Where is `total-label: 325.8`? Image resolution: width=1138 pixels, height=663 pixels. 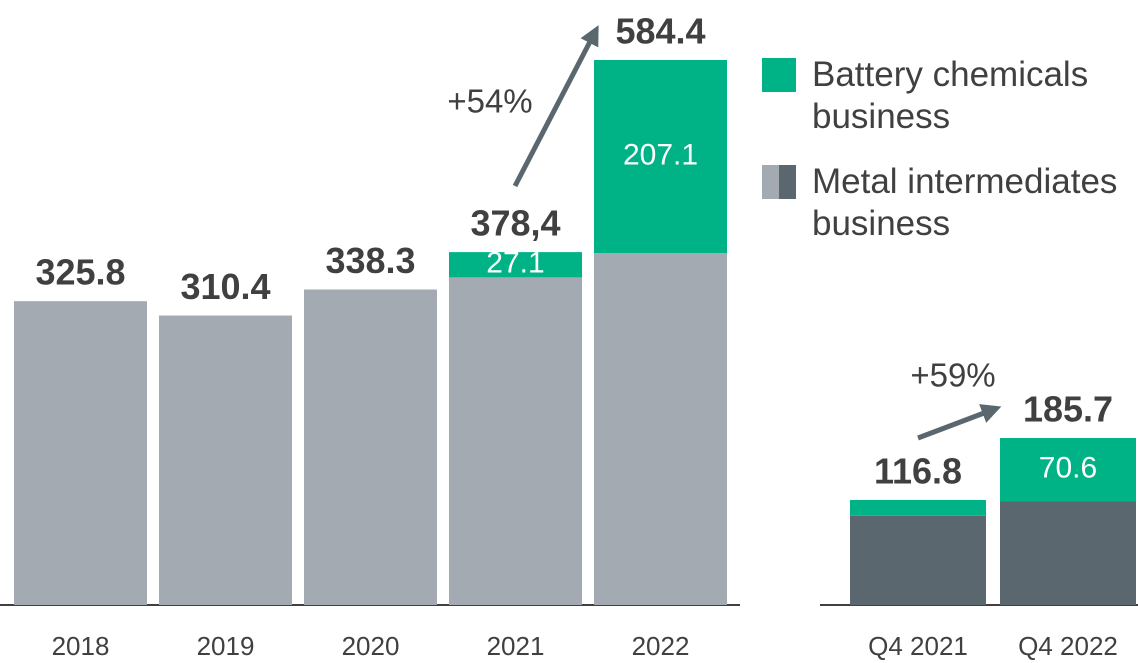
total-label: 325.8 is located at coordinates (80, 272).